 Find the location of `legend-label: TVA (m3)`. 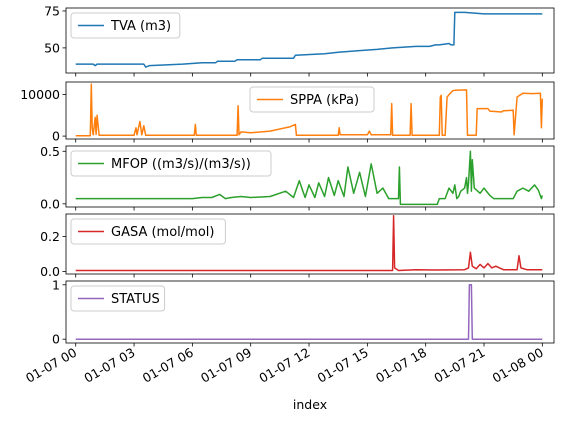

legend-label: TVA (m3) is located at coordinates (140, 26).